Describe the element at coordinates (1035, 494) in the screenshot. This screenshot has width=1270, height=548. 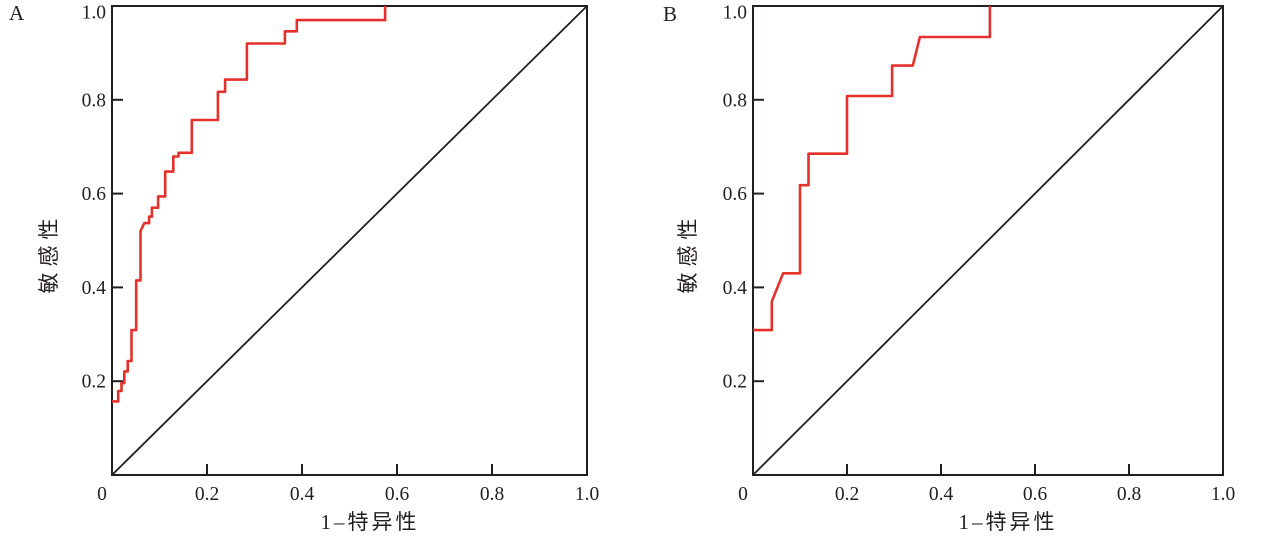
I see `panel-b-x-tick-label: 0.6` at that location.